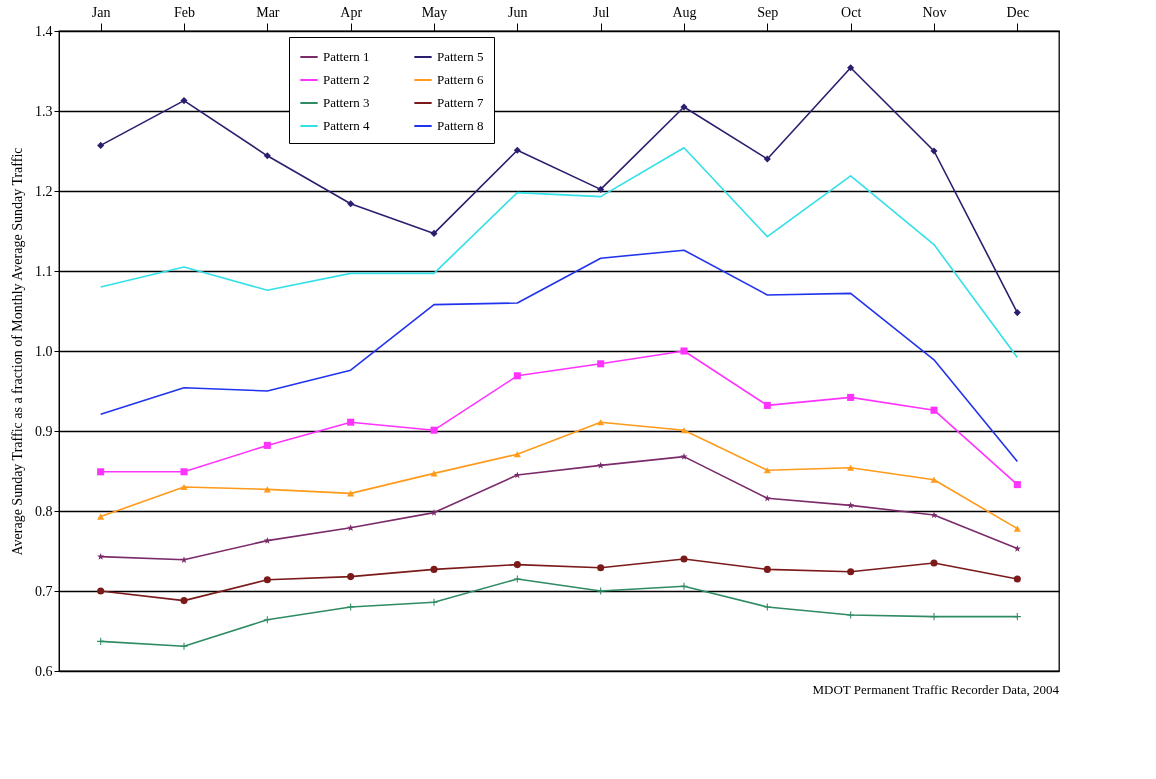  Describe the element at coordinates (461, 79) in the screenshot. I see `legend-label: Pattern 6` at that location.